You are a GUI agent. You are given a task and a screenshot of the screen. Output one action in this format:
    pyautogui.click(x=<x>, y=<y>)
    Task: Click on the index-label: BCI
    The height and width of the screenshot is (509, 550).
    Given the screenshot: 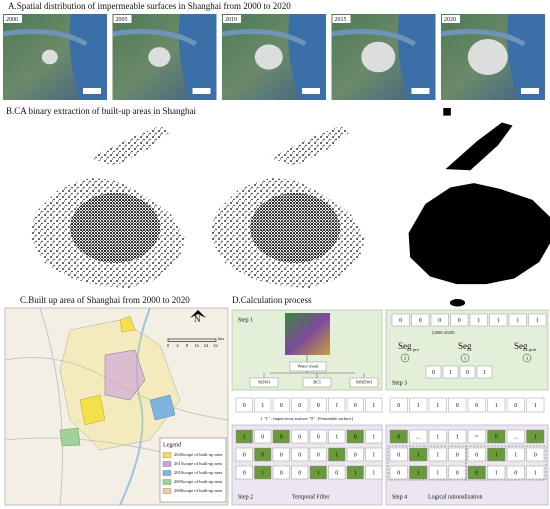 What is the action you would take?
    pyautogui.click(x=317, y=382)
    